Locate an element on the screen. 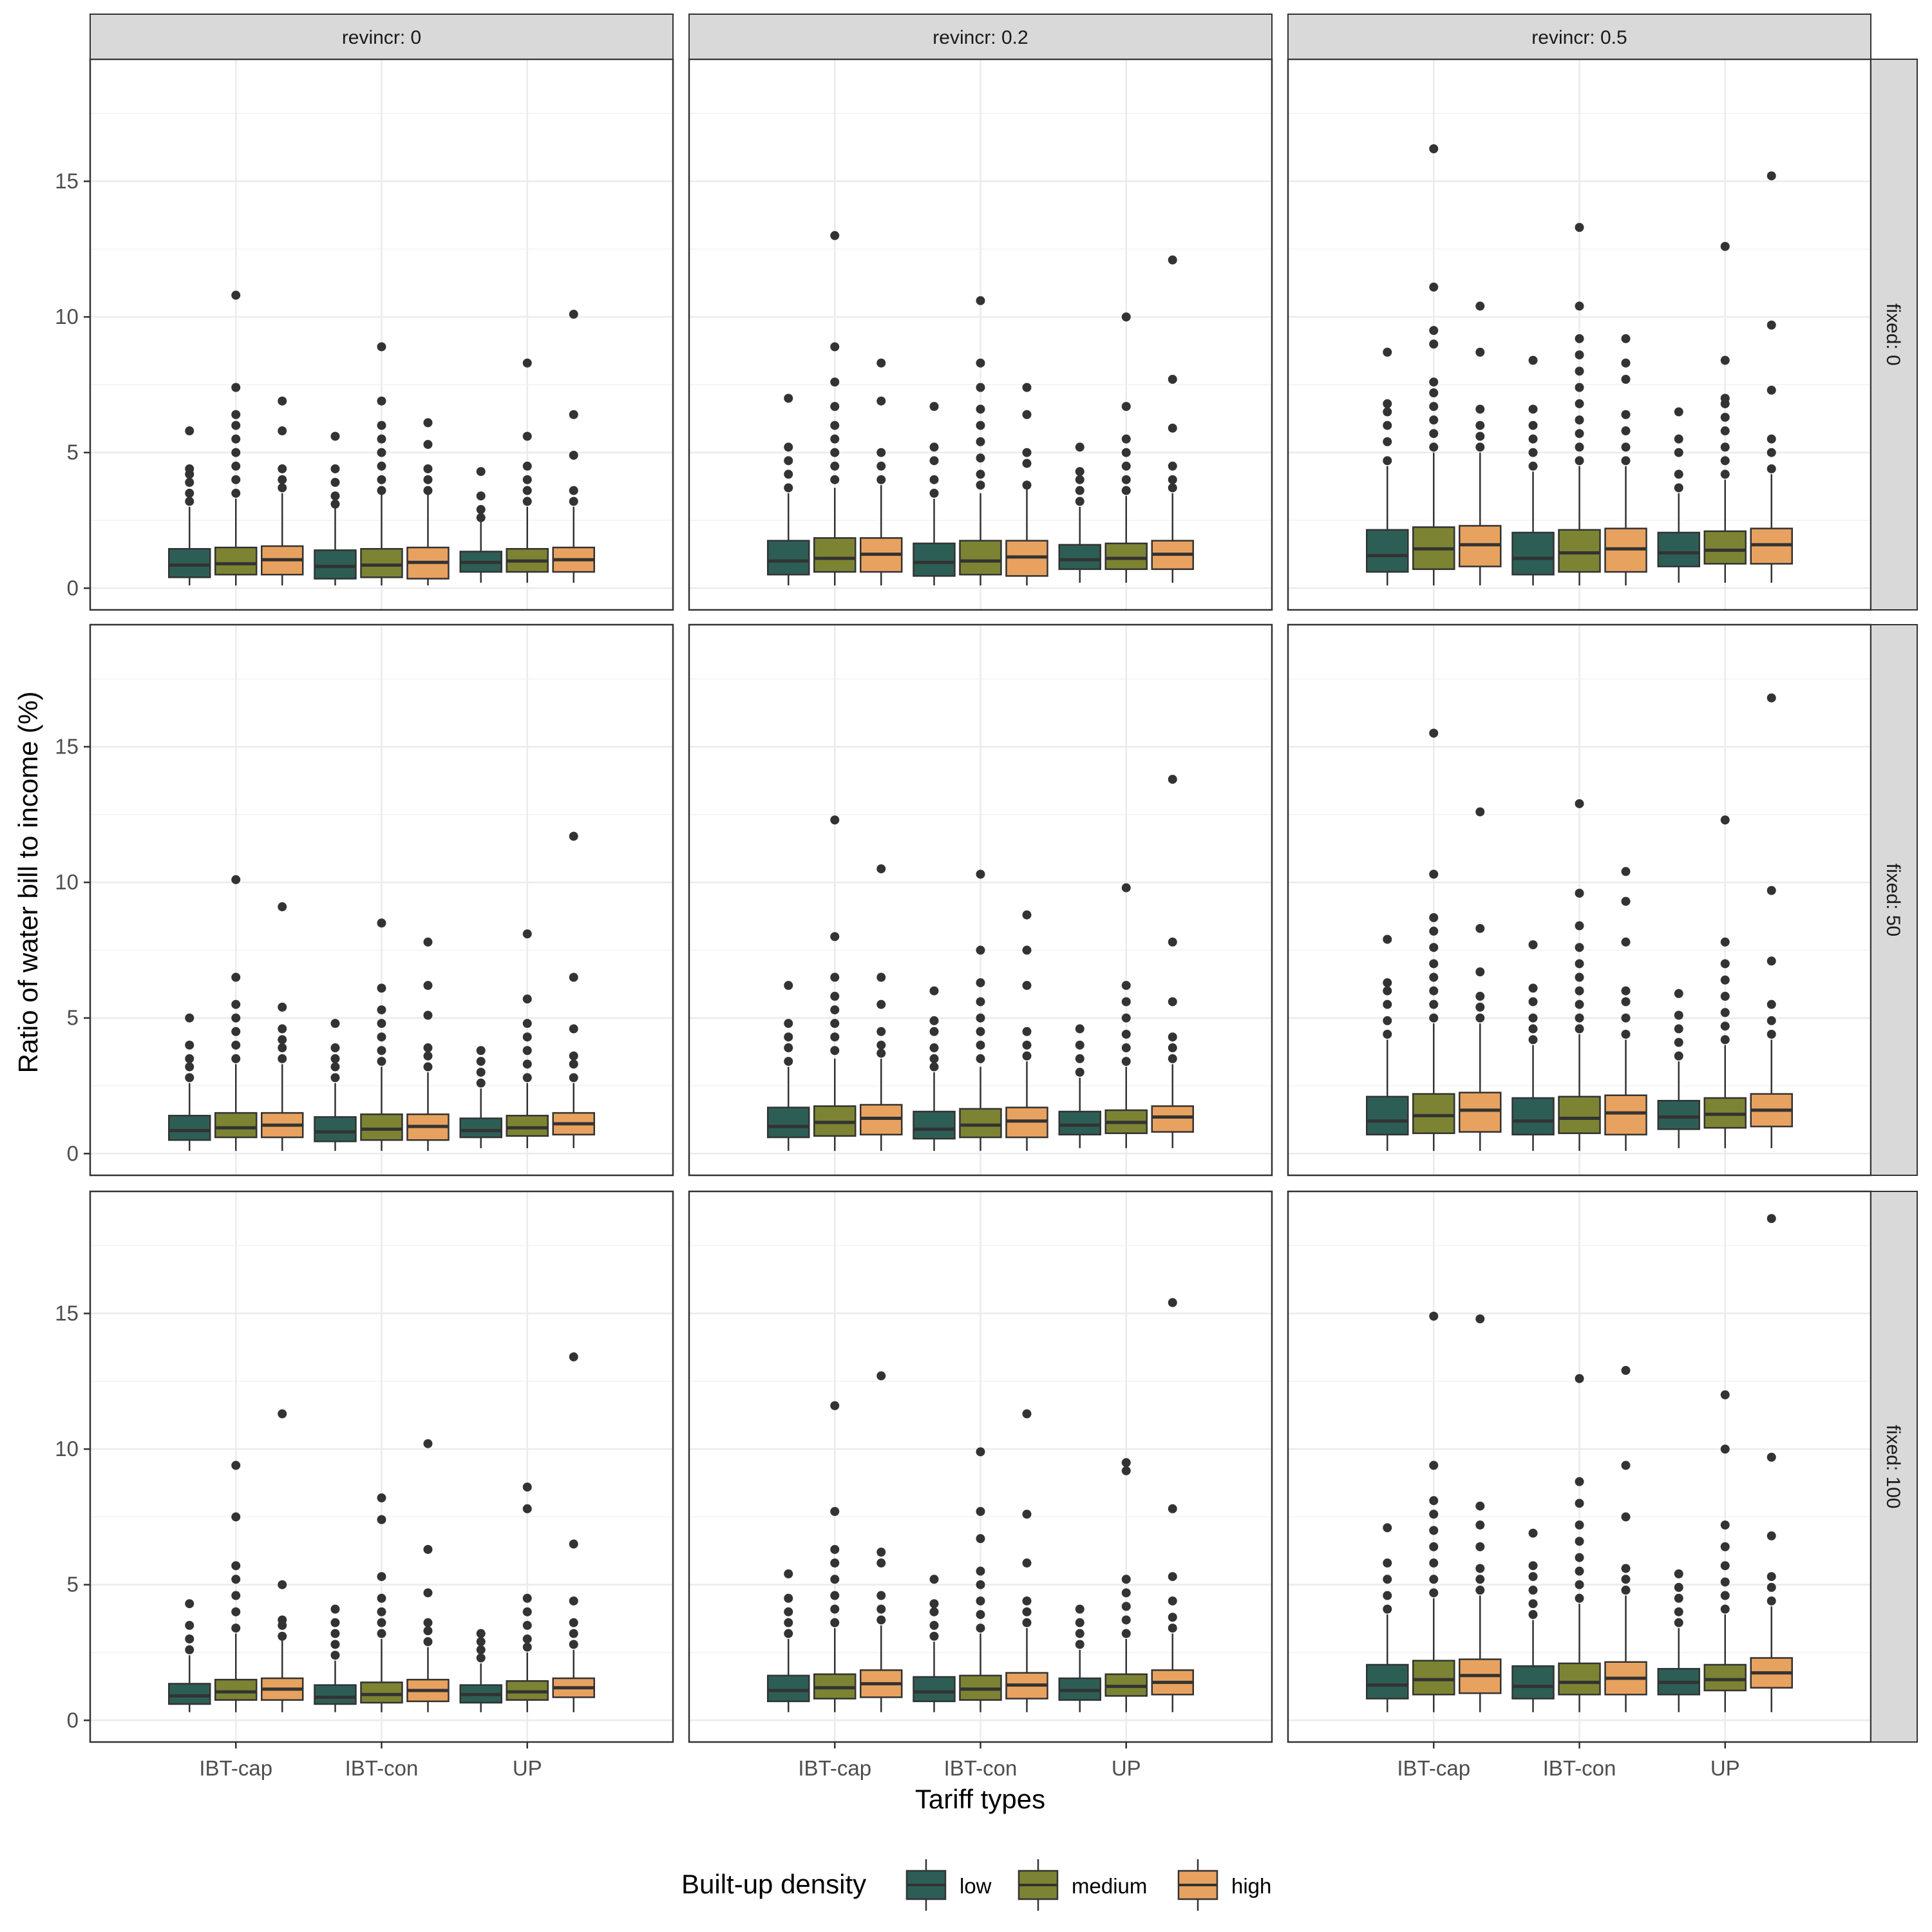  box-medium-UP is located at coordinates (527, 470).